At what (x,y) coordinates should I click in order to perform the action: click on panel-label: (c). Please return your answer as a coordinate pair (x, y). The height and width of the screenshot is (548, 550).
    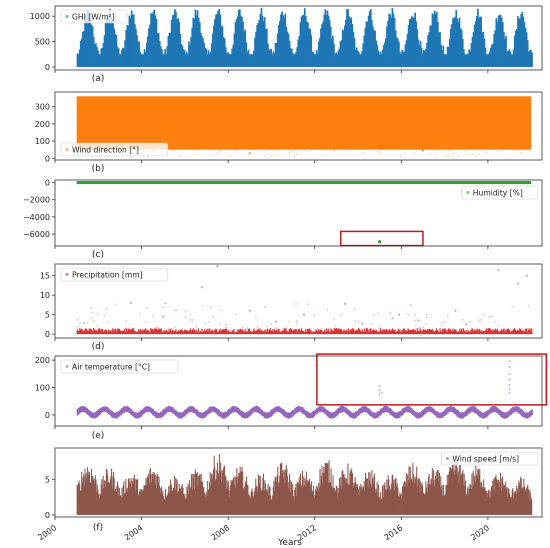
    Looking at the image, I should click on (98, 255).